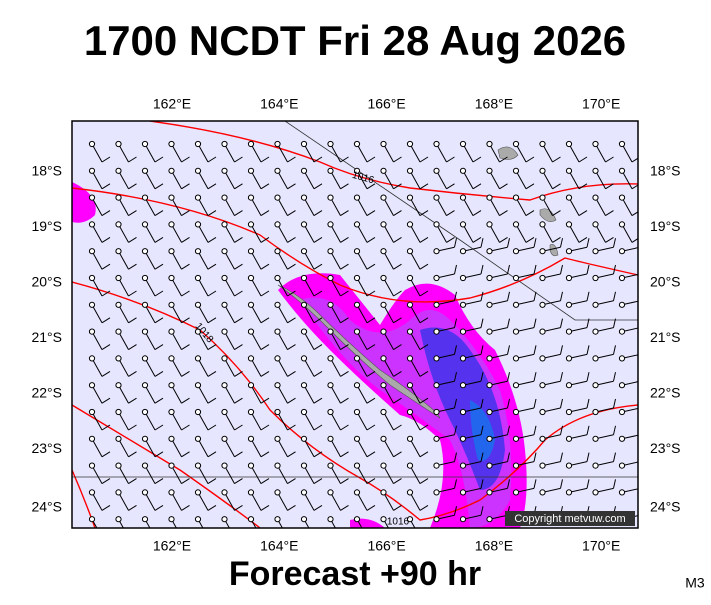 This screenshot has height=605, width=711. Describe the element at coordinates (386, 546) in the screenshot. I see `lon-label: 166°E` at that location.